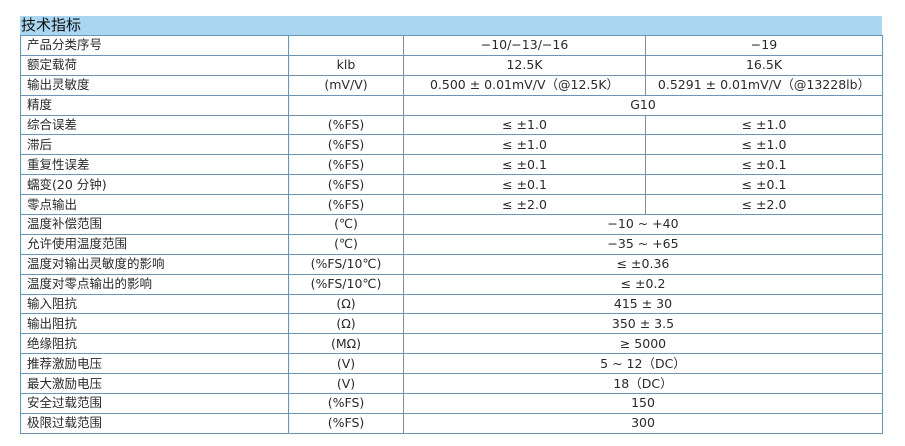  I want to click on row-value: 350 ± 3.5, so click(643, 324).